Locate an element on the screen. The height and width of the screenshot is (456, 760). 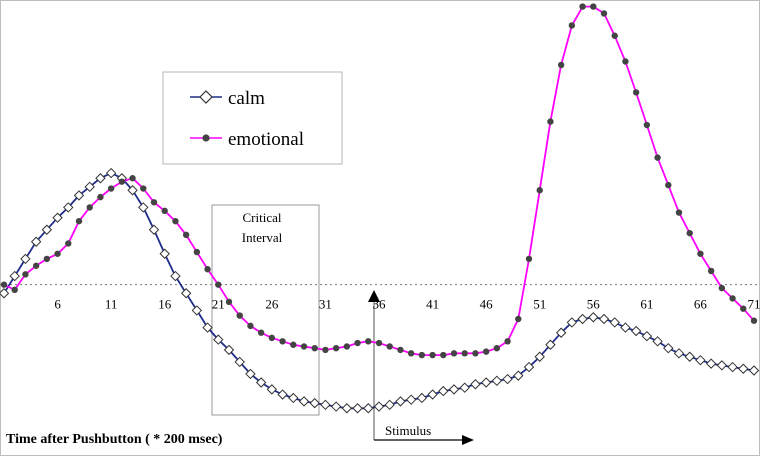
legend: calm emotional is located at coordinates (252, 118).